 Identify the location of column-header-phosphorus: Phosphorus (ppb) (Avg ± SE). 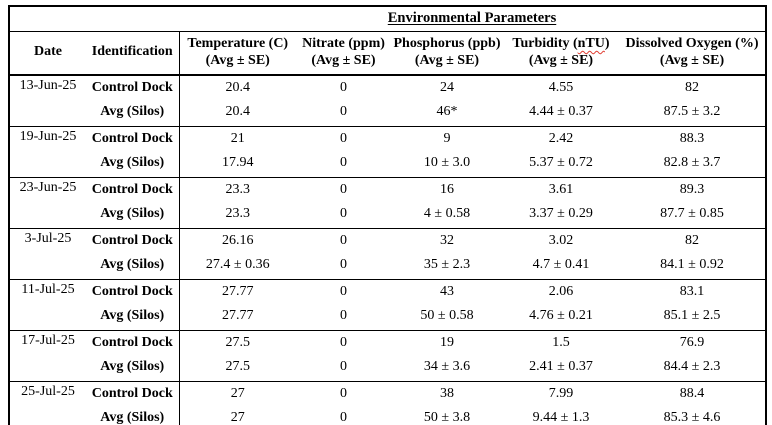
(447, 53).